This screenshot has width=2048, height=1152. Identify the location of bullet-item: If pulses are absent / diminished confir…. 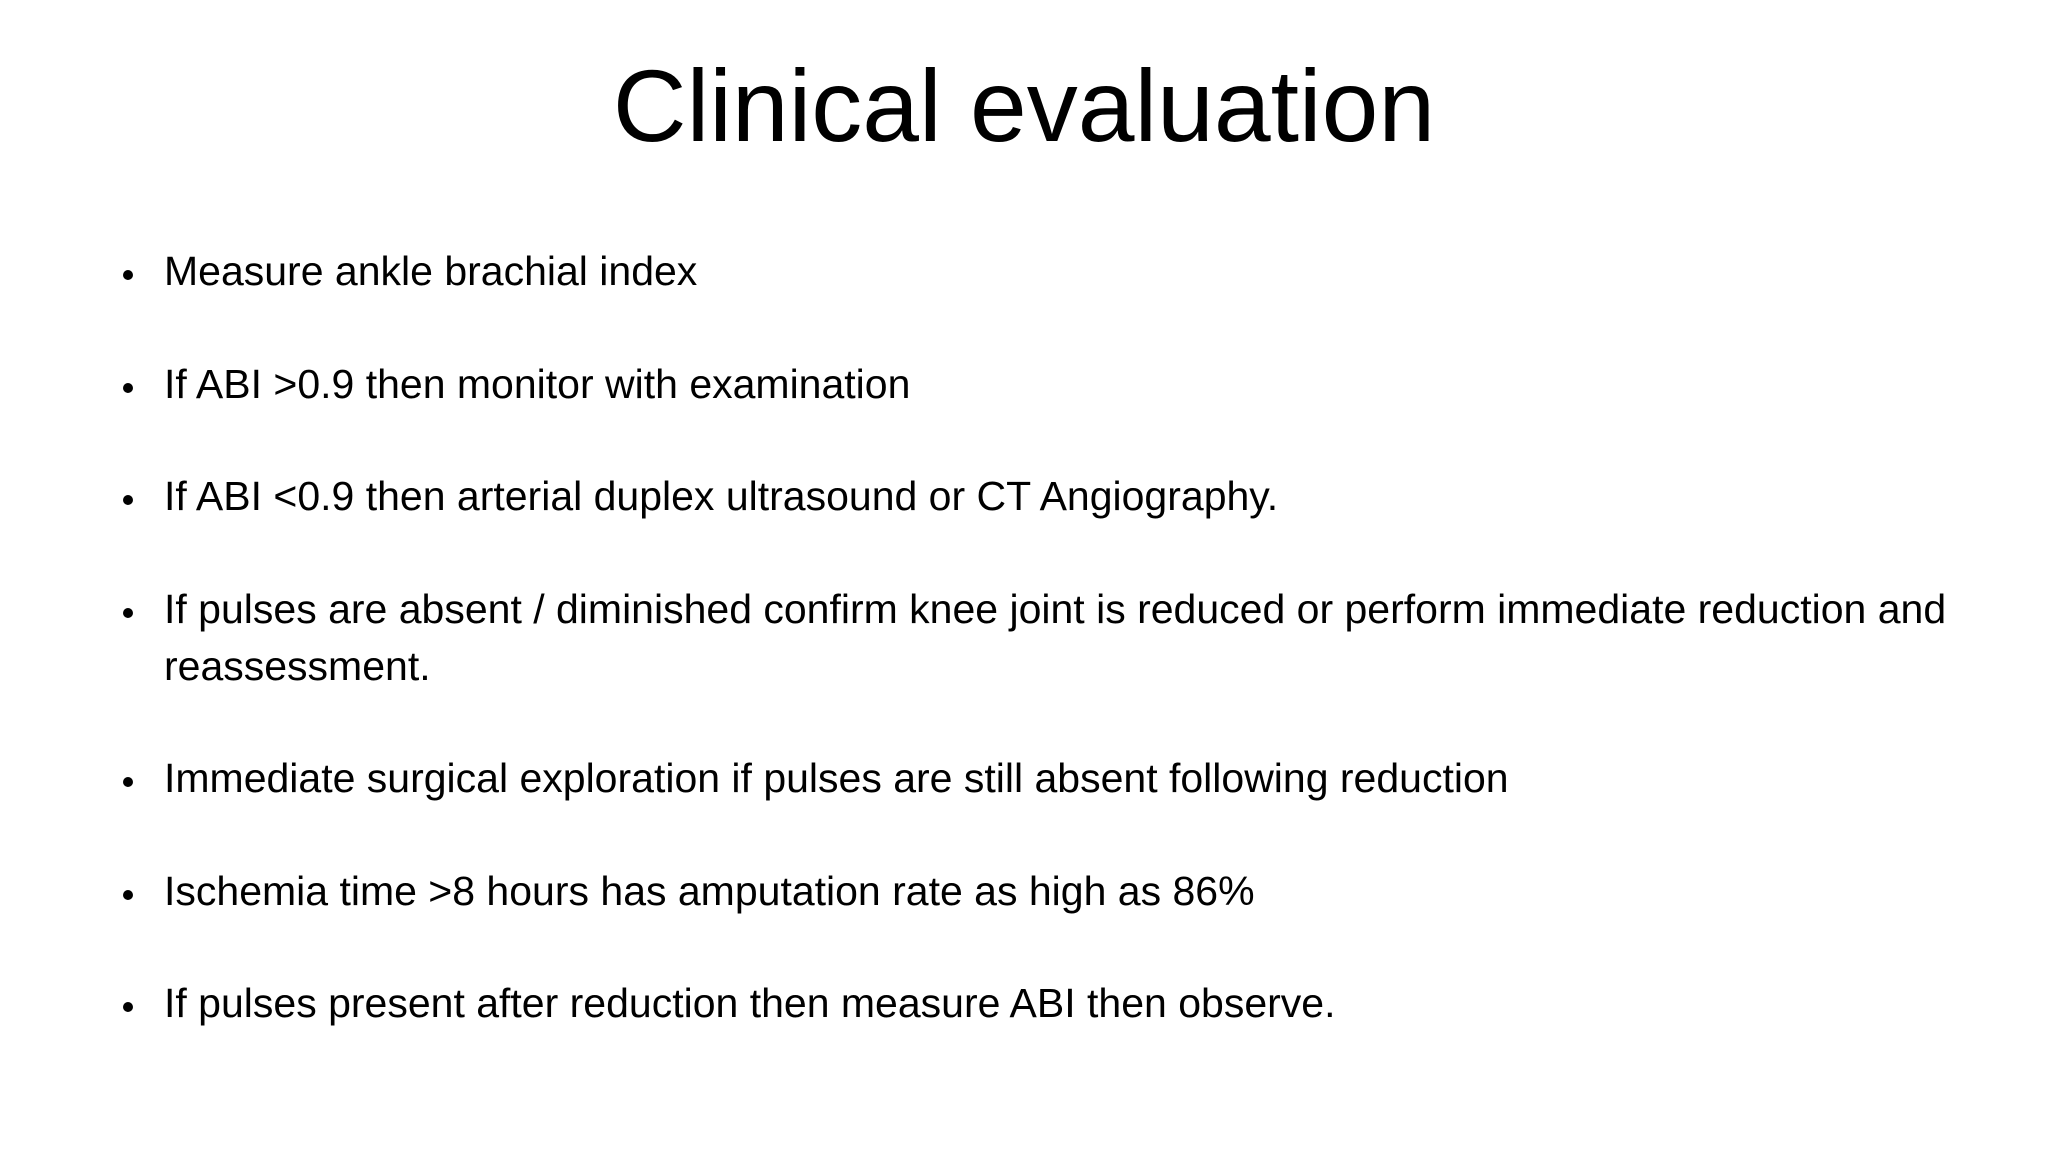
(1062, 637).